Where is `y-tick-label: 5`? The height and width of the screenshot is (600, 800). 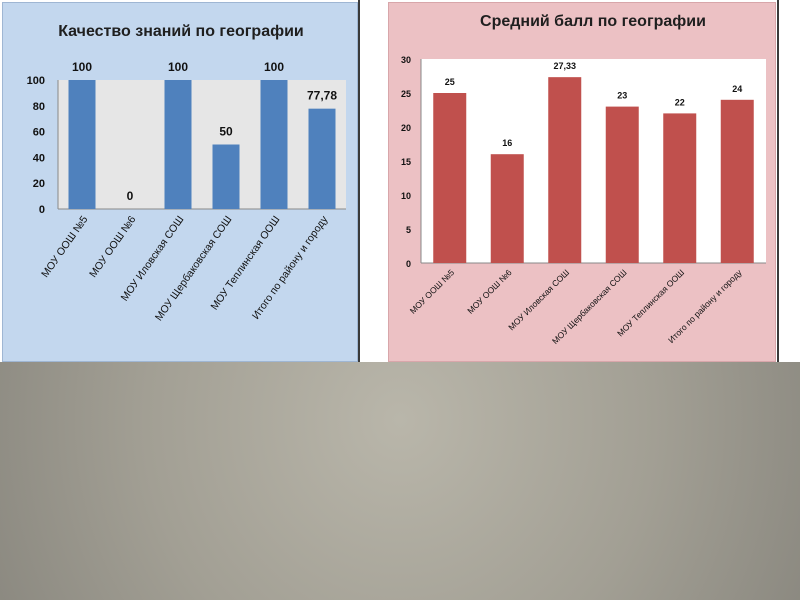 y-tick-label: 5 is located at coordinates (408, 230).